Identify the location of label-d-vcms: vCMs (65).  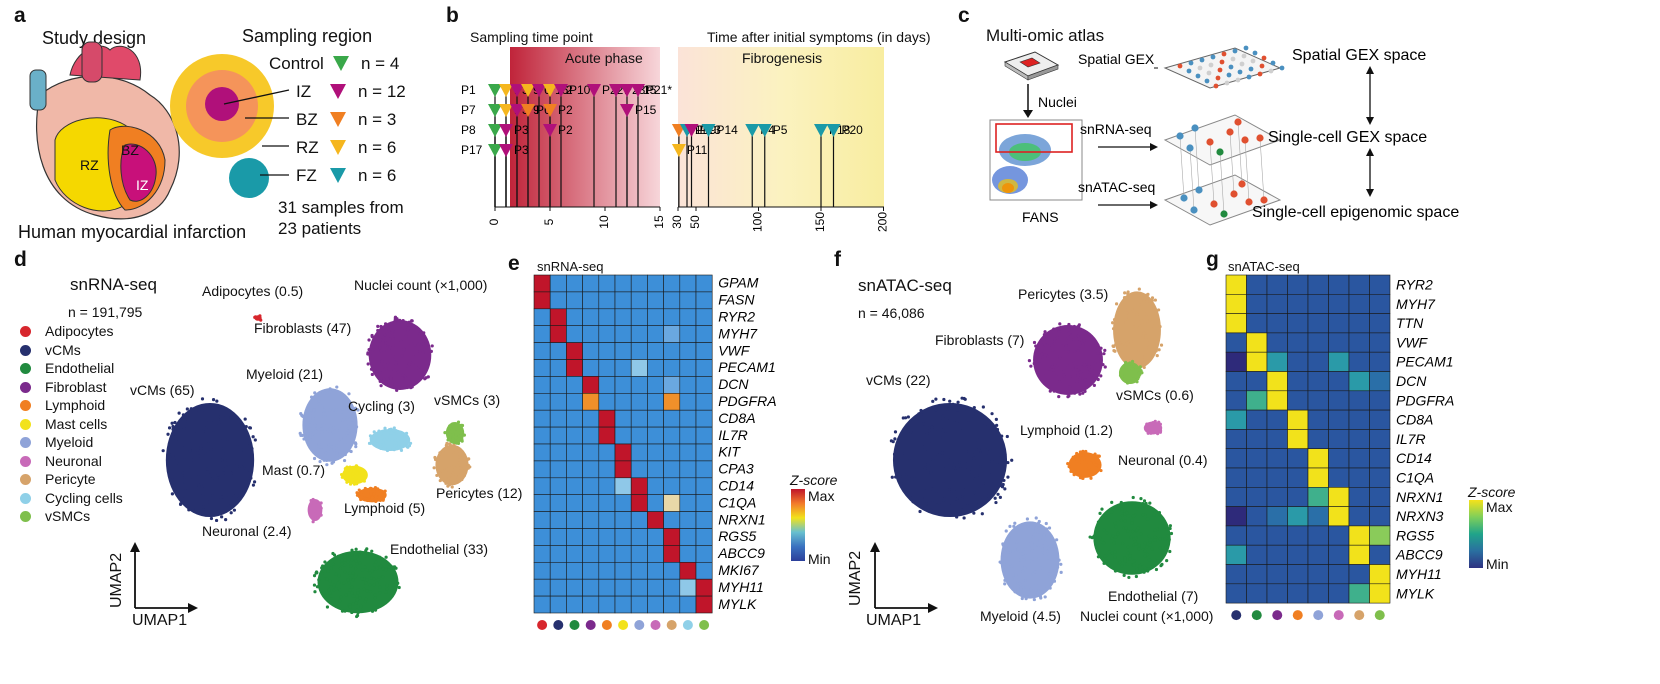
(162, 390).